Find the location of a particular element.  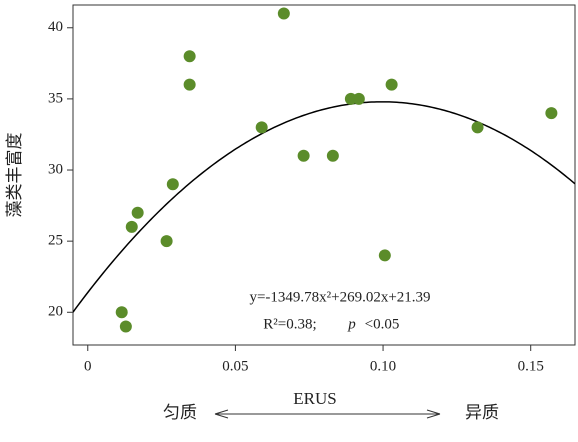

y-tick-label: 20 is located at coordinates (55, 312).